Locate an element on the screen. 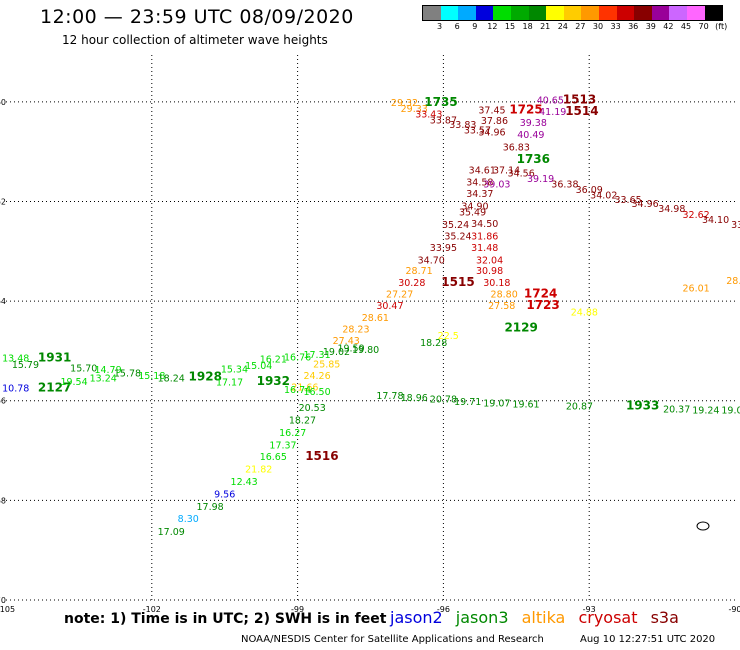 Image resolution: width=740 pixels, height=650 pixels. wave-height-value: 15.04 is located at coordinates (258, 366).